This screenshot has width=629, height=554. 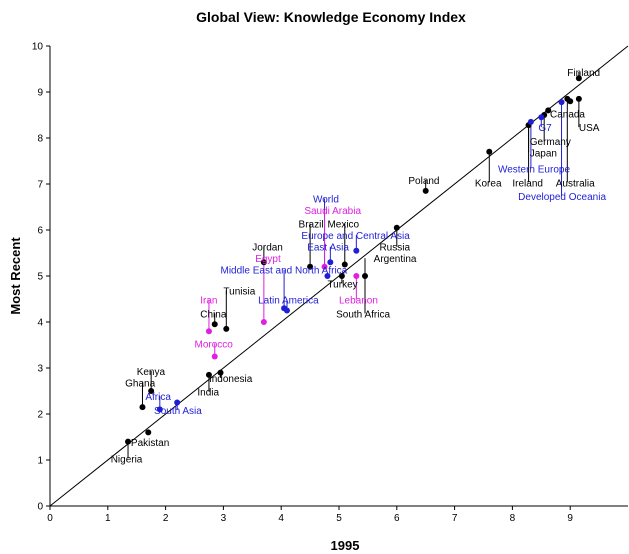 I want to click on point-label: Saudi Arabia, so click(x=332, y=211).